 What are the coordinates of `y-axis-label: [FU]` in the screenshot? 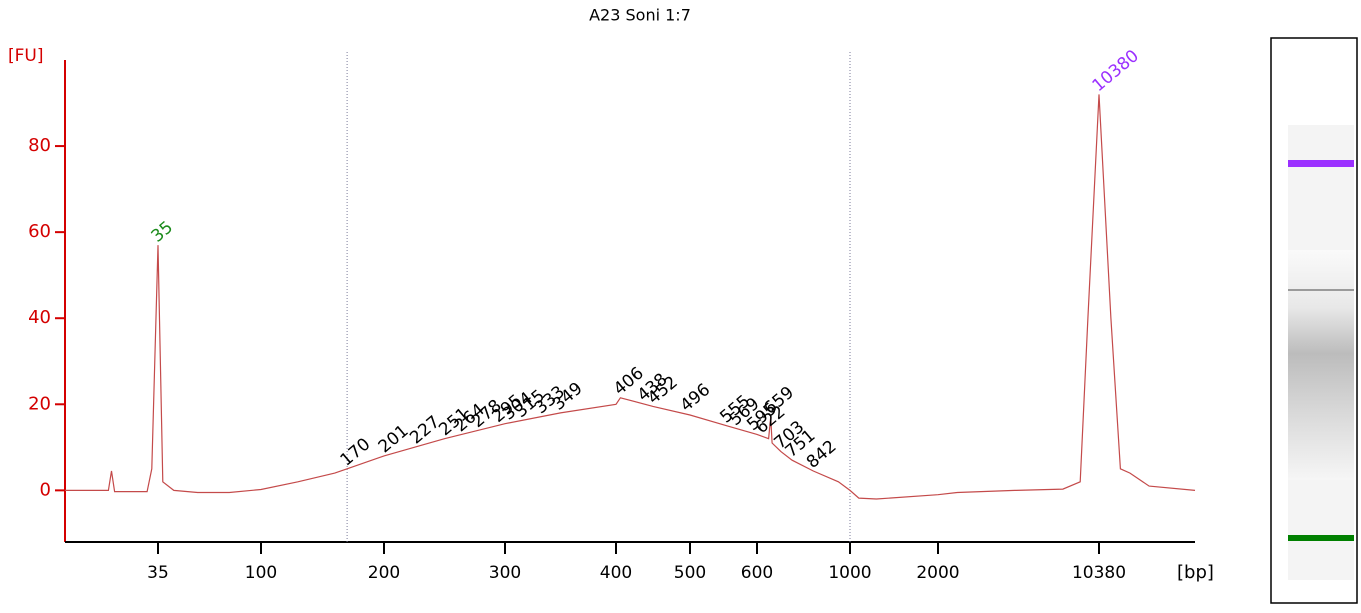 It's located at (26, 56).